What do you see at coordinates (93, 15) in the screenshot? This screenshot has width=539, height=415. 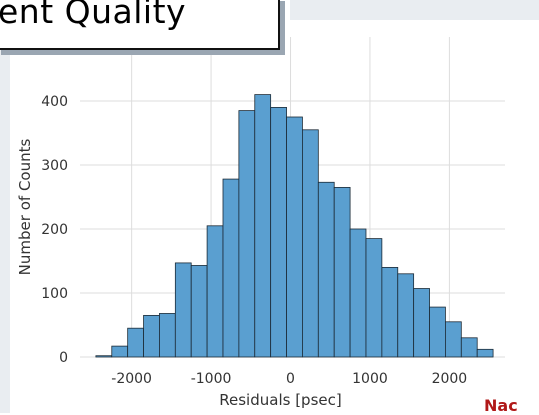 I see `slide-title: ent Quality` at bounding box center [93, 15].